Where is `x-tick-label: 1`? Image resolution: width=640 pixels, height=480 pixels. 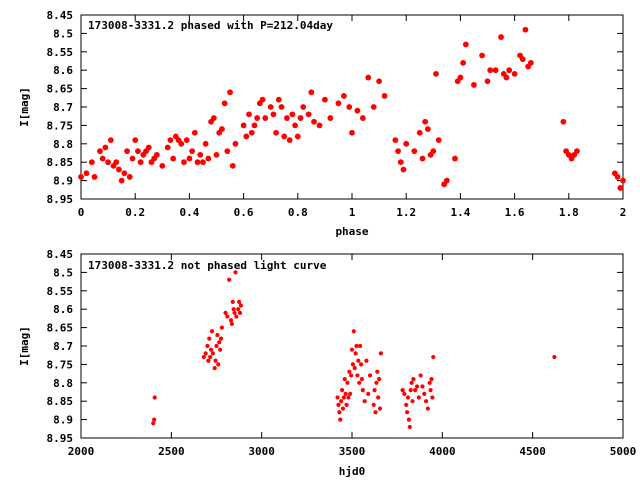 x-tick-label: 1 is located at coordinates (352, 212).